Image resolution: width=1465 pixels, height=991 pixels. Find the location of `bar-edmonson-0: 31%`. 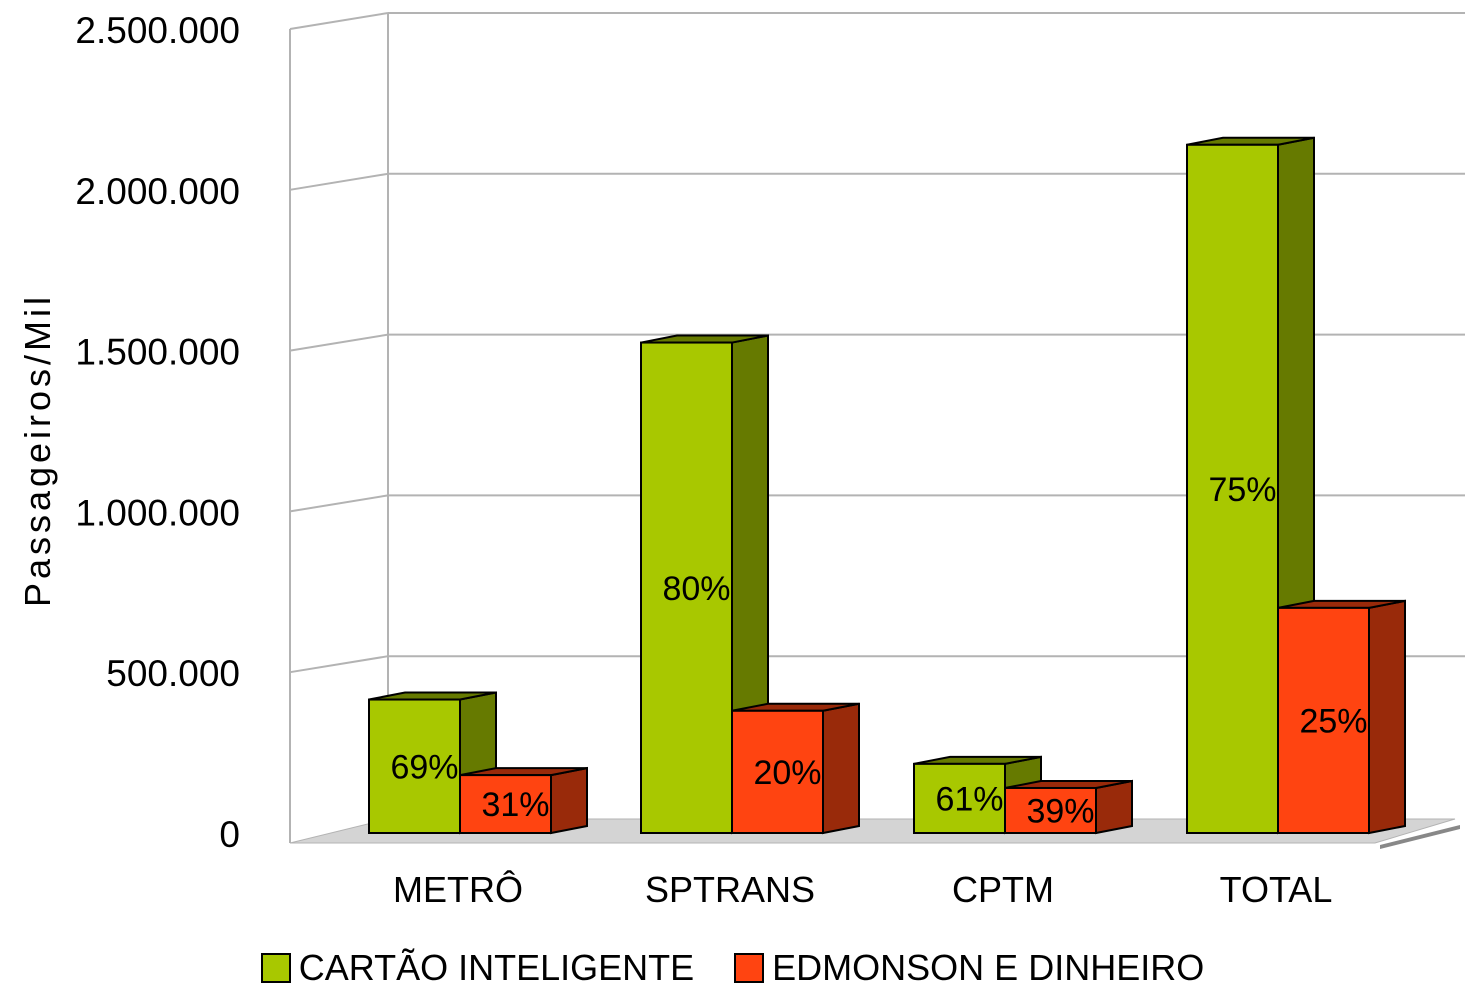

bar-edmonson-0: 31% is located at coordinates (523, 800).